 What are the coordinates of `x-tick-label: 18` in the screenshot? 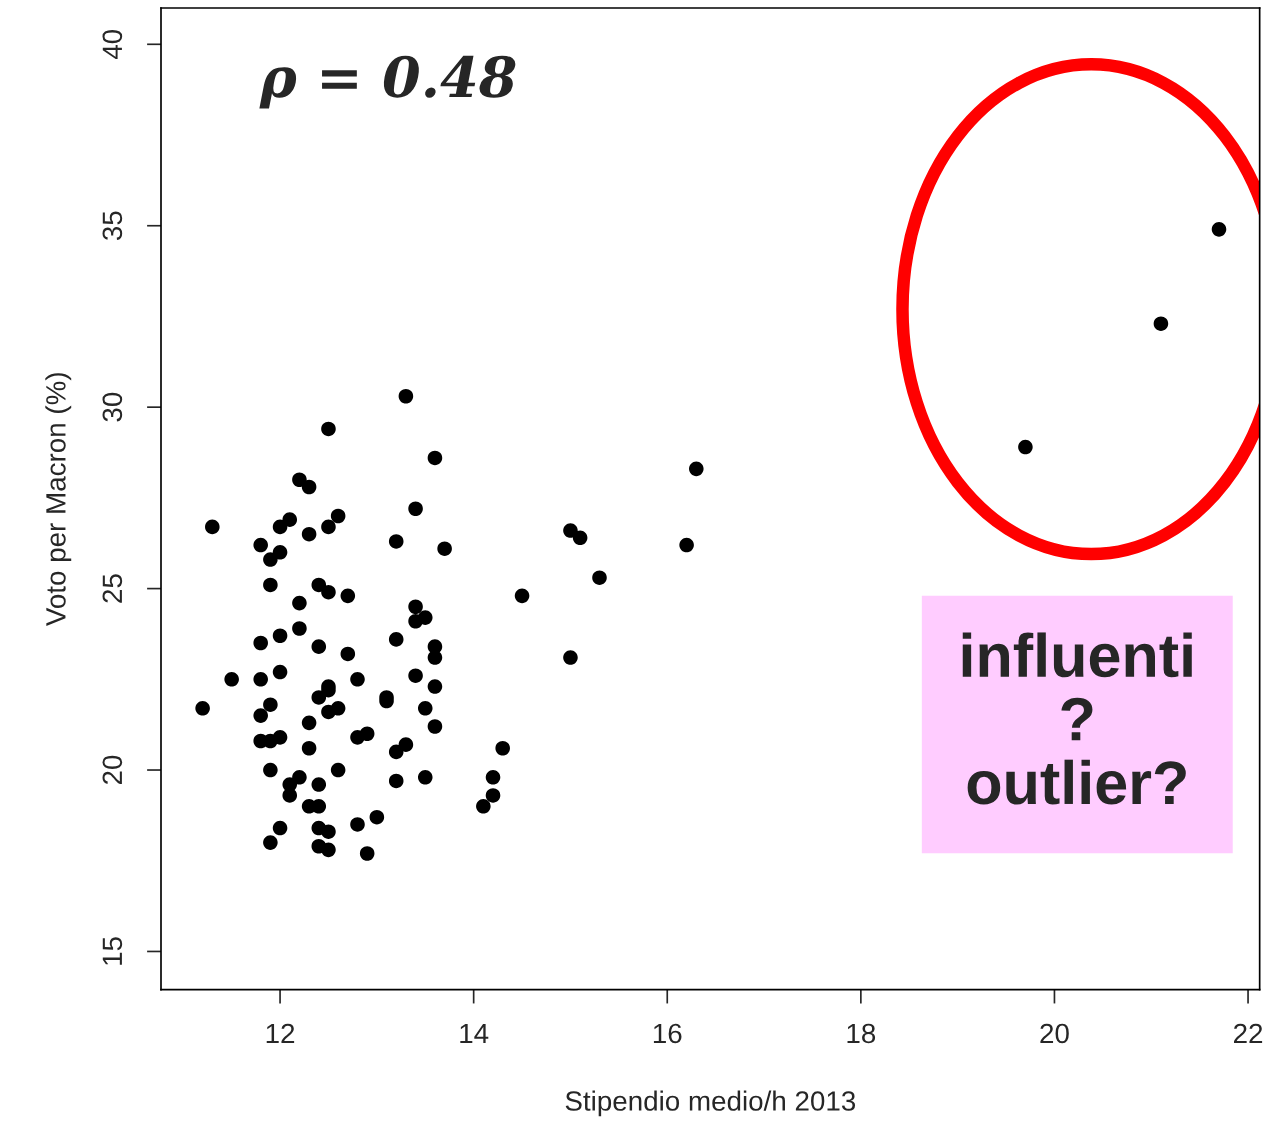 It's located at (861, 1033).